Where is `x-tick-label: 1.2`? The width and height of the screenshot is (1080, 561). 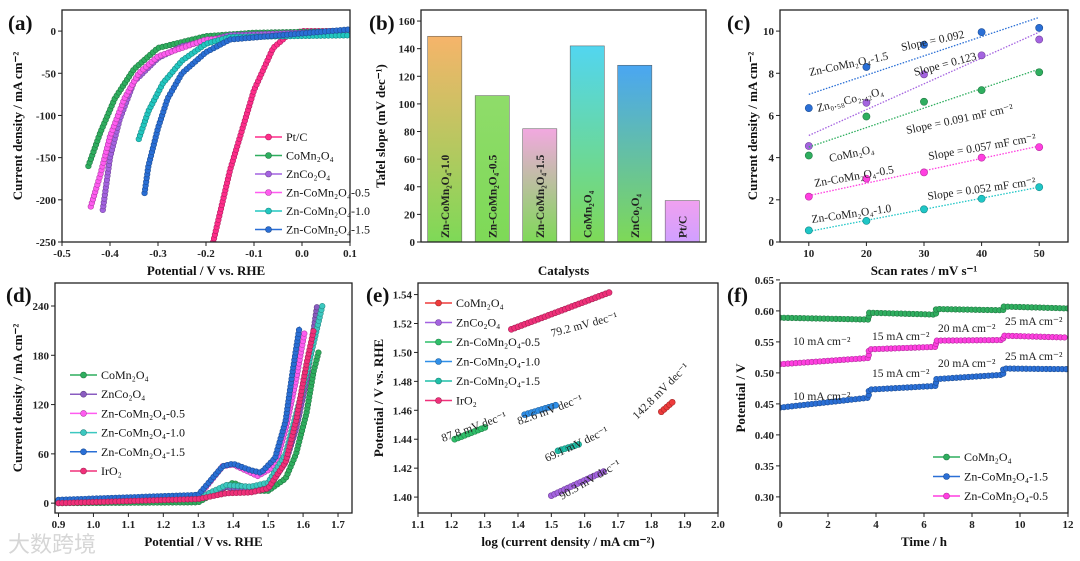 x-tick-label: 1.2 is located at coordinates (163, 525).